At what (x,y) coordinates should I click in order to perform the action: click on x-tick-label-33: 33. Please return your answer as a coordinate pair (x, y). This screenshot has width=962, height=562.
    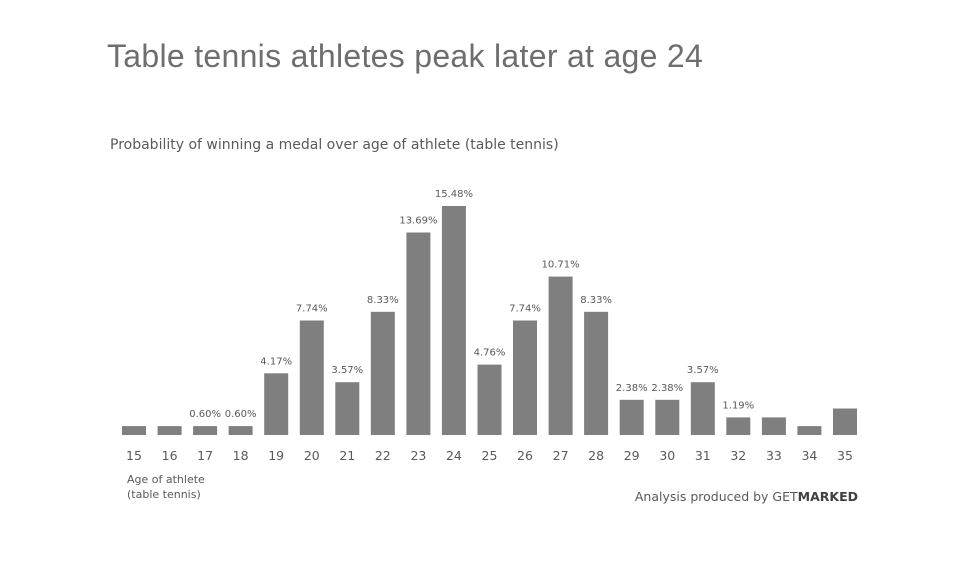
    Looking at the image, I should click on (774, 455).